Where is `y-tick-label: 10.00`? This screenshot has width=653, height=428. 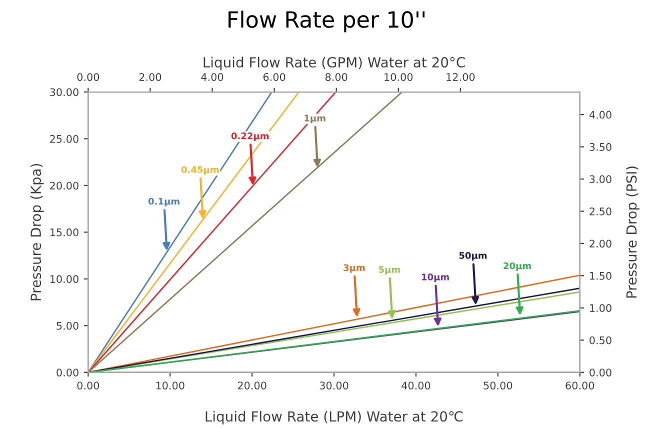
y-tick-label: 10.00 is located at coordinates (64, 279).